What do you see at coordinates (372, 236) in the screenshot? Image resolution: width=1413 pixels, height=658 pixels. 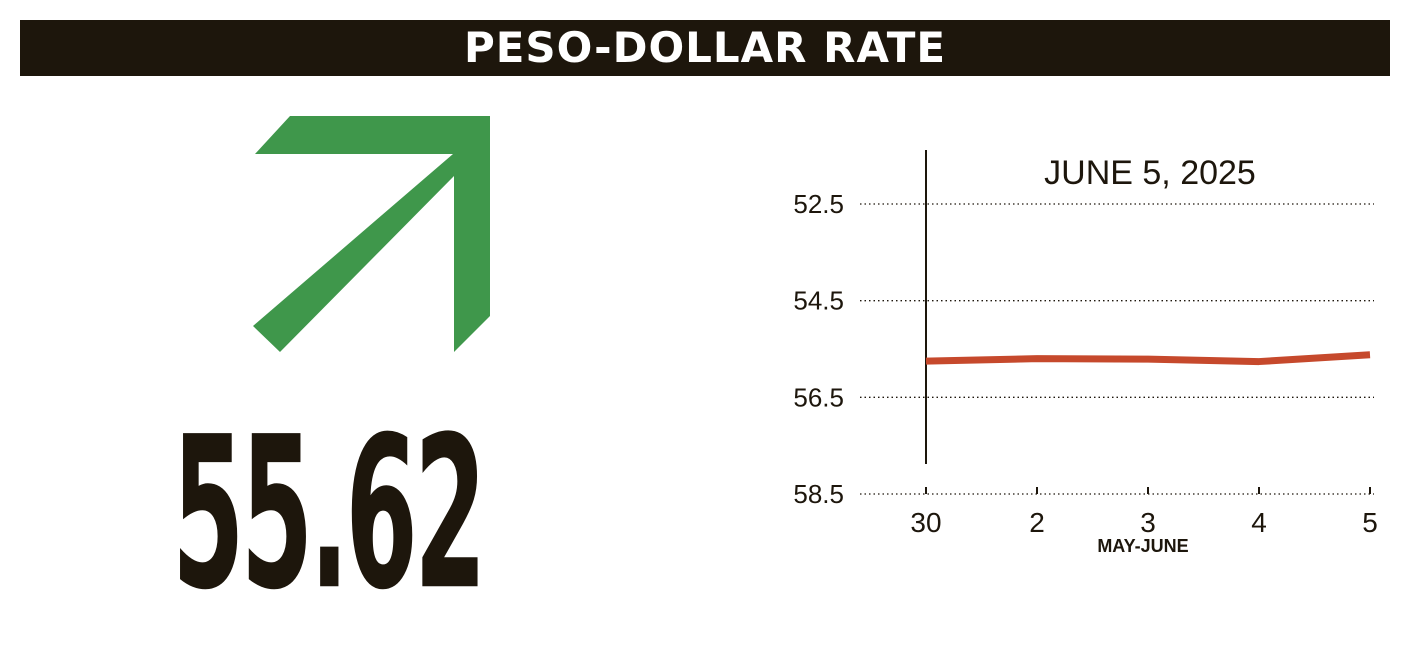 I see `arrow-up-right-icon` at bounding box center [372, 236].